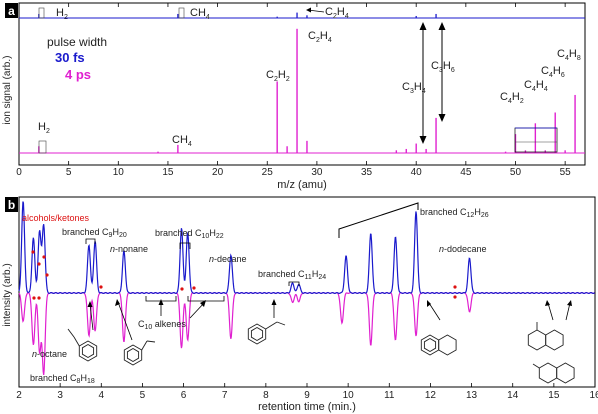  What do you see at coordinates (56, 218) in the screenshot?
I see `label-alcohols-ketones: alcohols/ketones` at bounding box center [56, 218].